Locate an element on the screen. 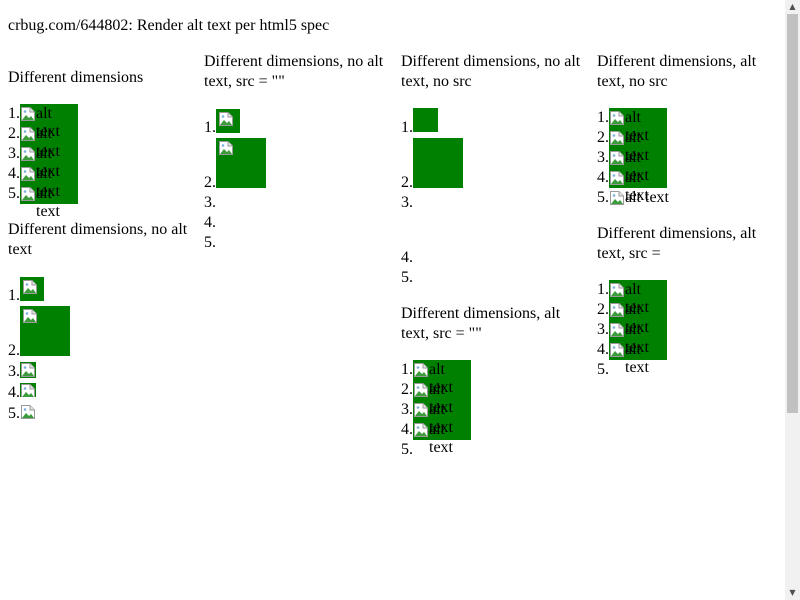 This screenshot has width=800, height=600. section-heading: Different dimensions, alt text, src = "" is located at coordinates (481, 323).